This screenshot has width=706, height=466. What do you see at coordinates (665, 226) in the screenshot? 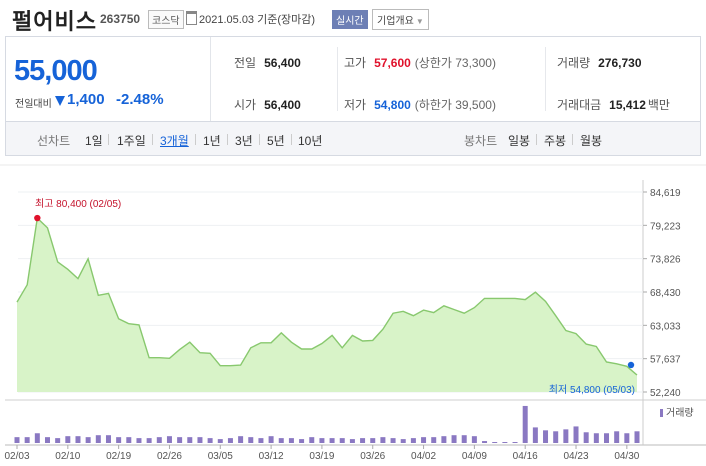
I see `y-tick-label: 79,223` at bounding box center [665, 226].